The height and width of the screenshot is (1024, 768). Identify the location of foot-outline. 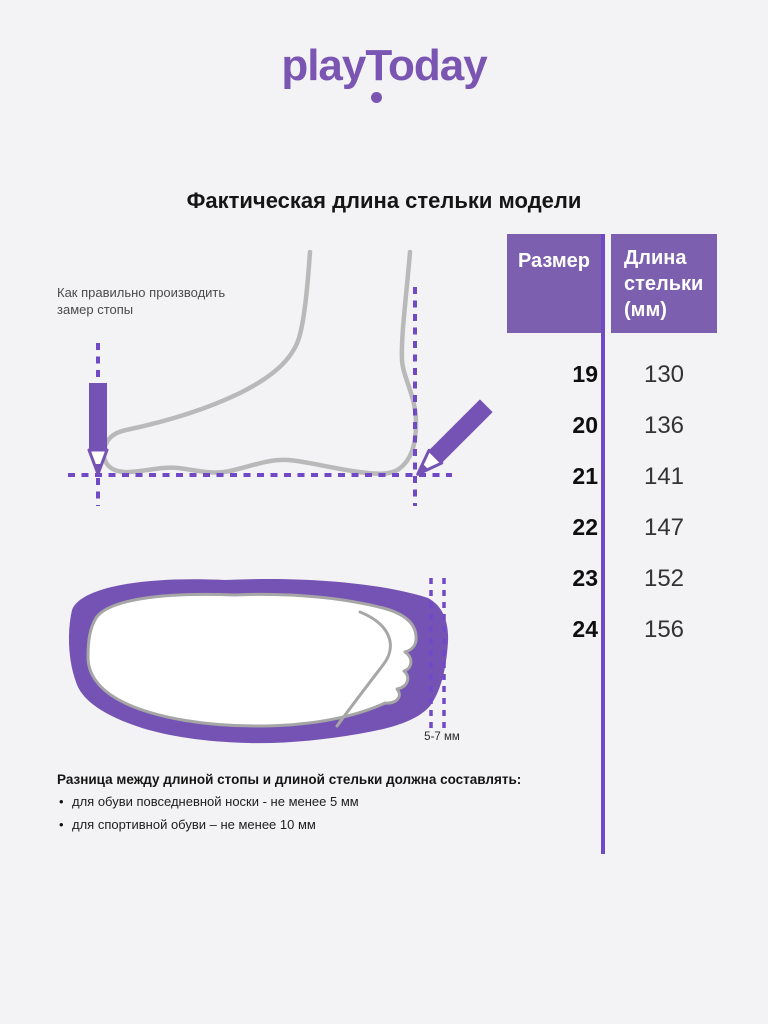
(260, 362).